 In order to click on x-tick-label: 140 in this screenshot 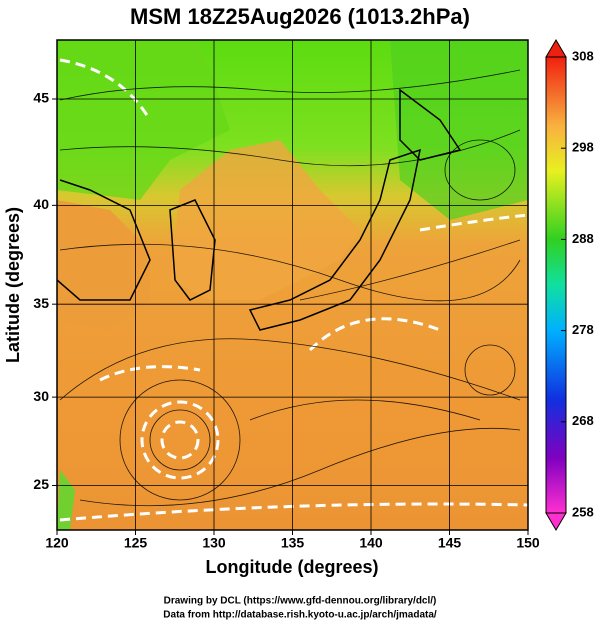, I will do `click(371, 543)`.